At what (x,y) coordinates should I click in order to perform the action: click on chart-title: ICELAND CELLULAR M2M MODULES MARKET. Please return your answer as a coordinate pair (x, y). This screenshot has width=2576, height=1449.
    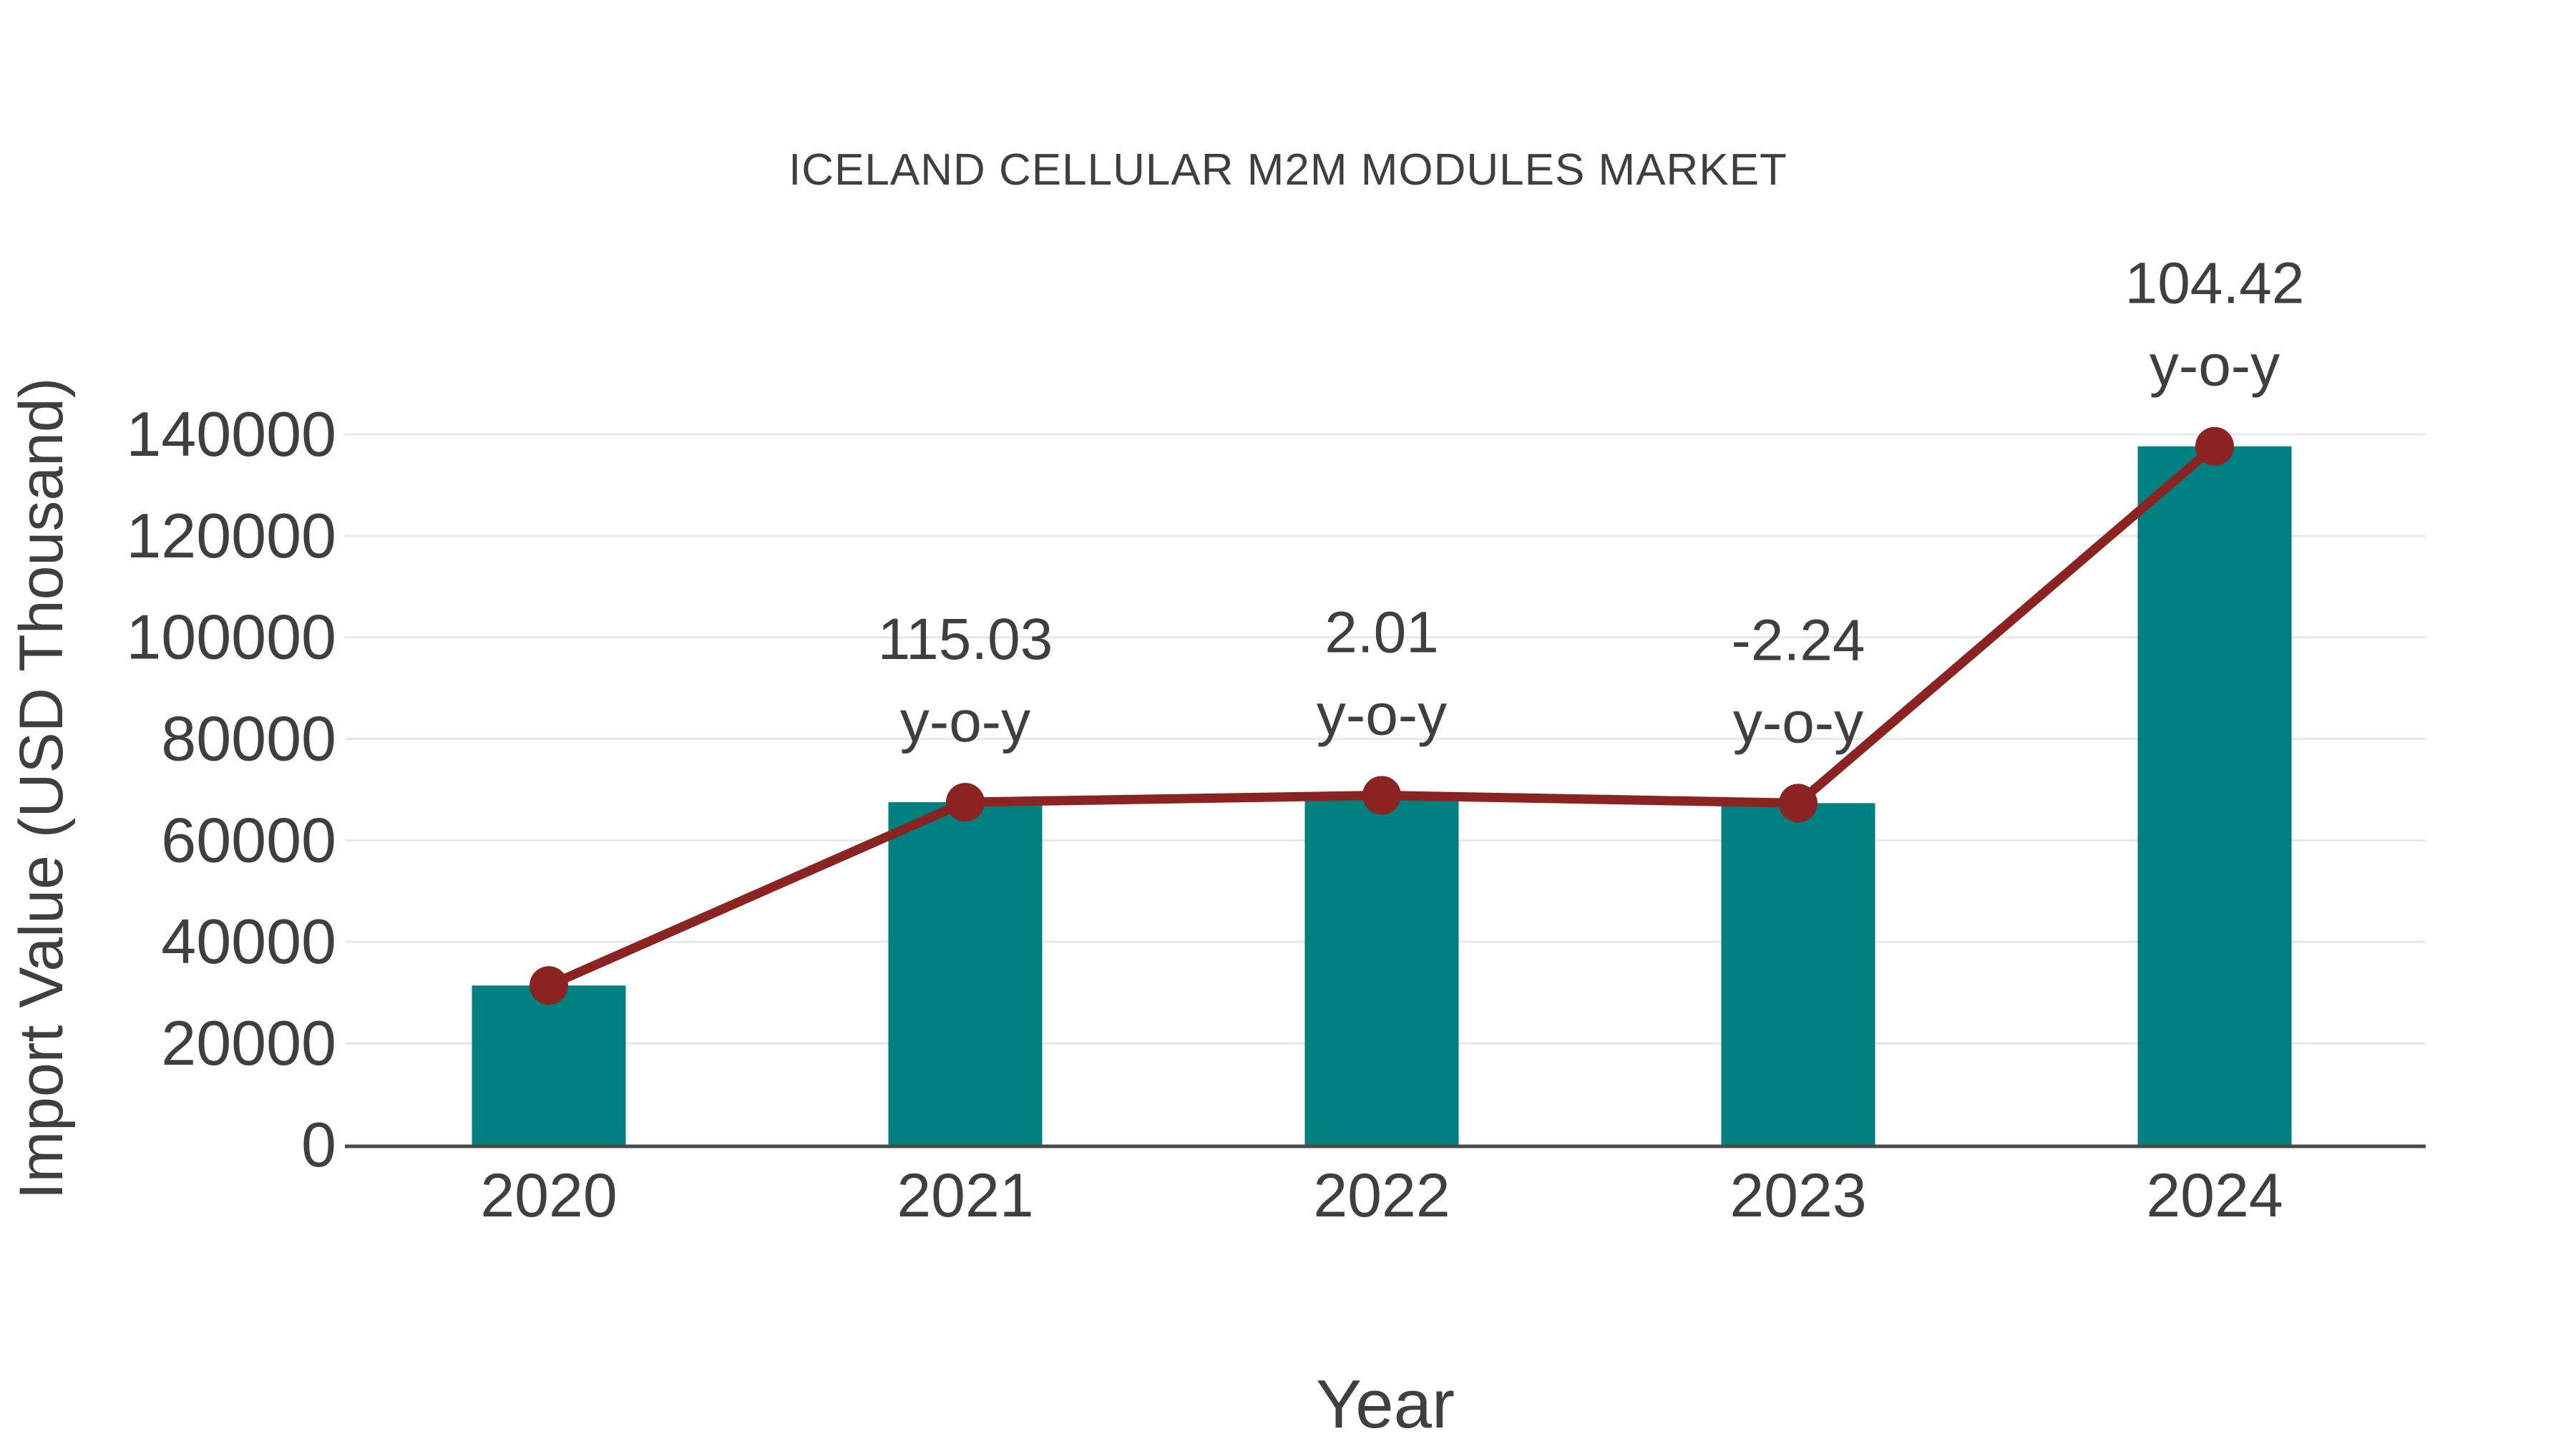
    Looking at the image, I should click on (1288, 170).